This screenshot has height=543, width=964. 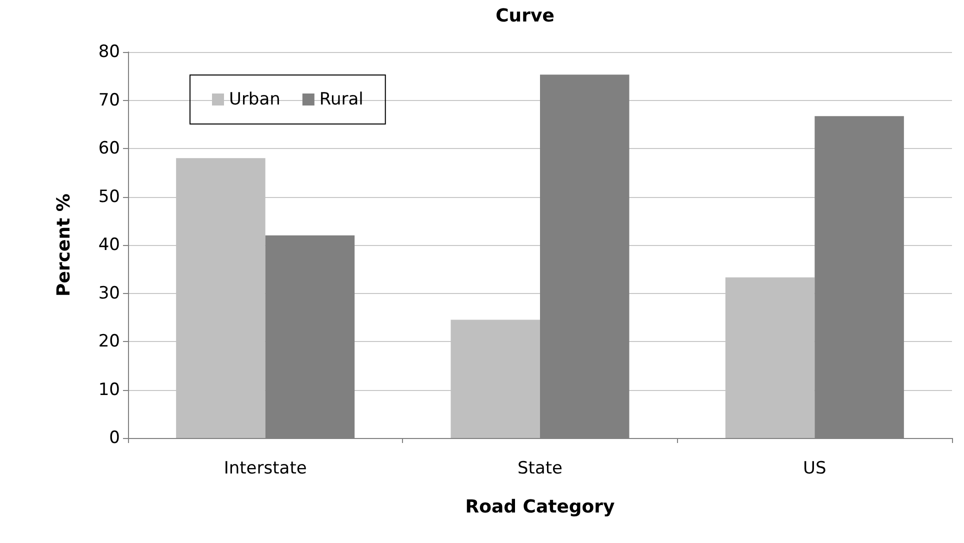 What do you see at coordinates (109, 148) in the screenshot?
I see `y-tick-label: 60` at bounding box center [109, 148].